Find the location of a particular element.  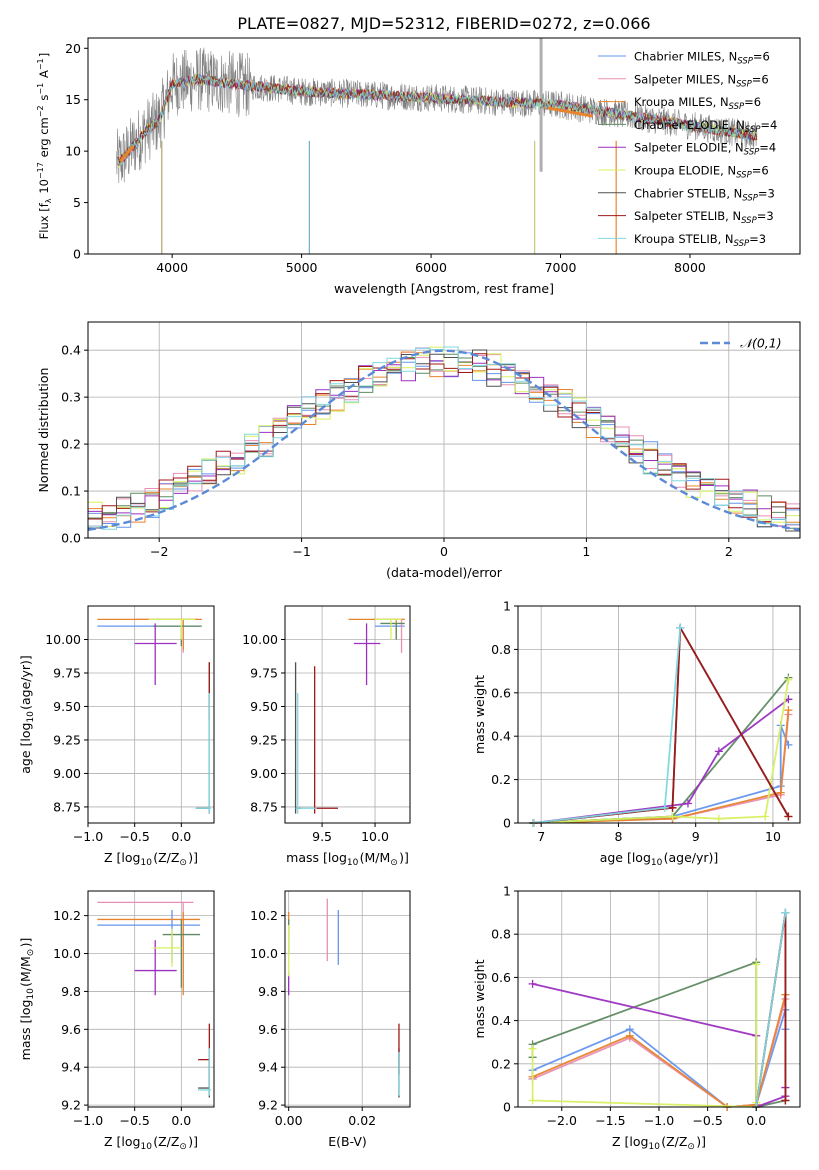

x-tick-label: 0 is located at coordinates (444, 551).